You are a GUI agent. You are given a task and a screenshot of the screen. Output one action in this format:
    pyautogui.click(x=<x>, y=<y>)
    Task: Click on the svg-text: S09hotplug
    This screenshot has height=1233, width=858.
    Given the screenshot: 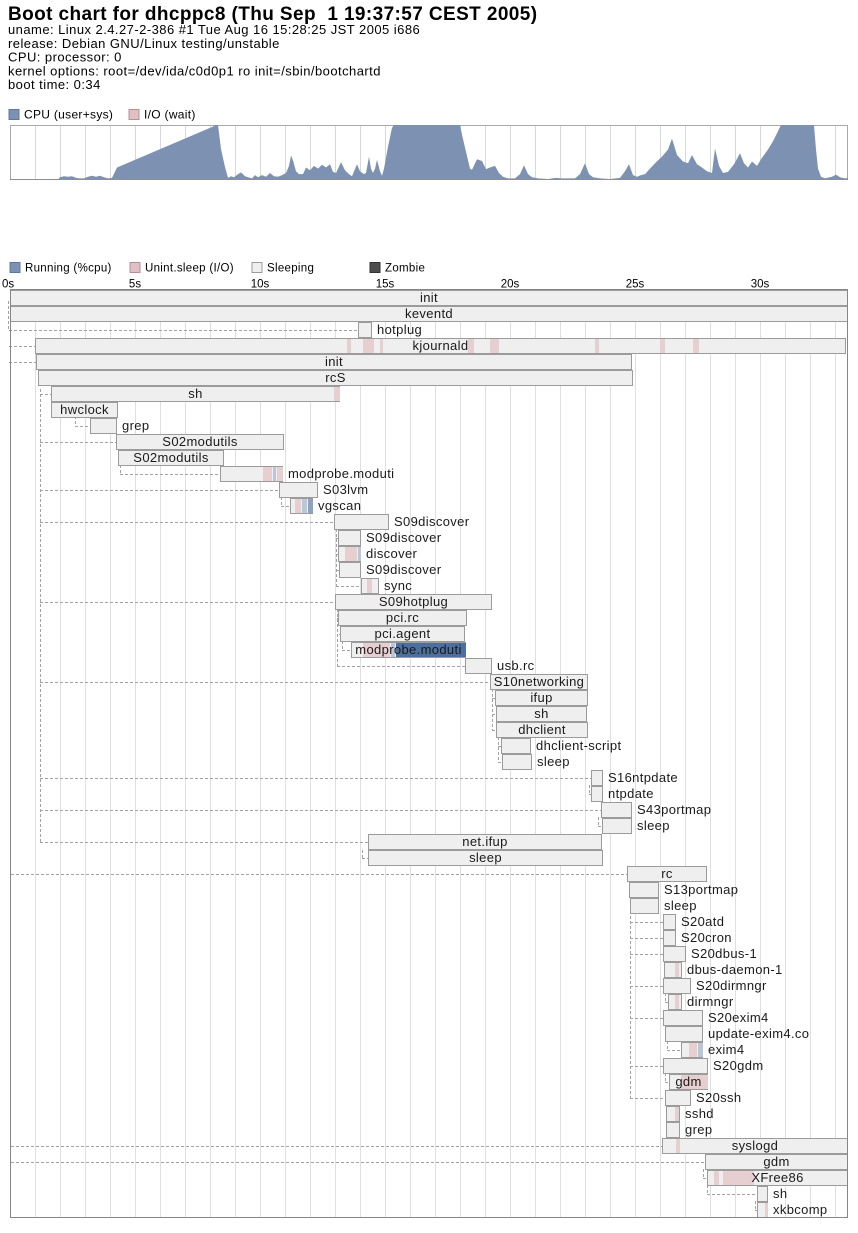 What is the action you would take?
    pyautogui.click(x=413, y=601)
    